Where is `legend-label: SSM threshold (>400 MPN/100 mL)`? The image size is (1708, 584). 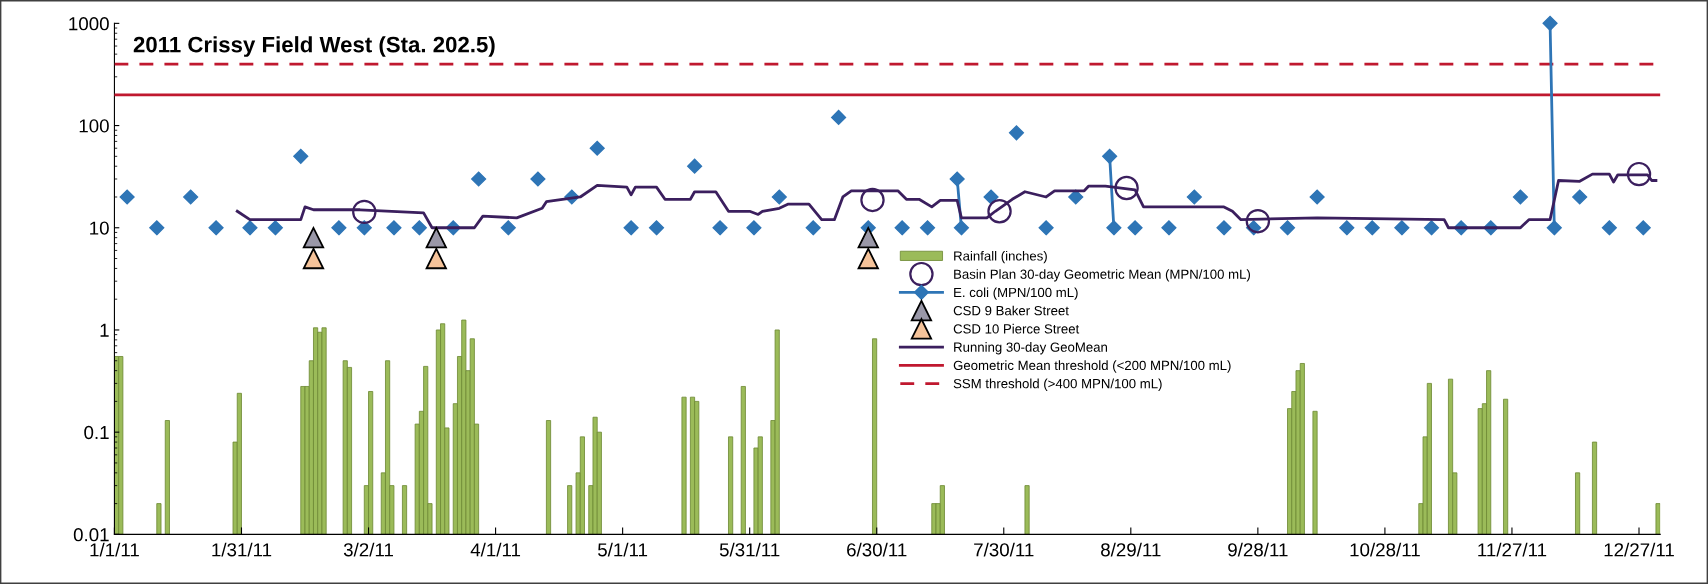 legend-label: SSM threshold (>400 MPN/100 mL) is located at coordinates (1057, 384).